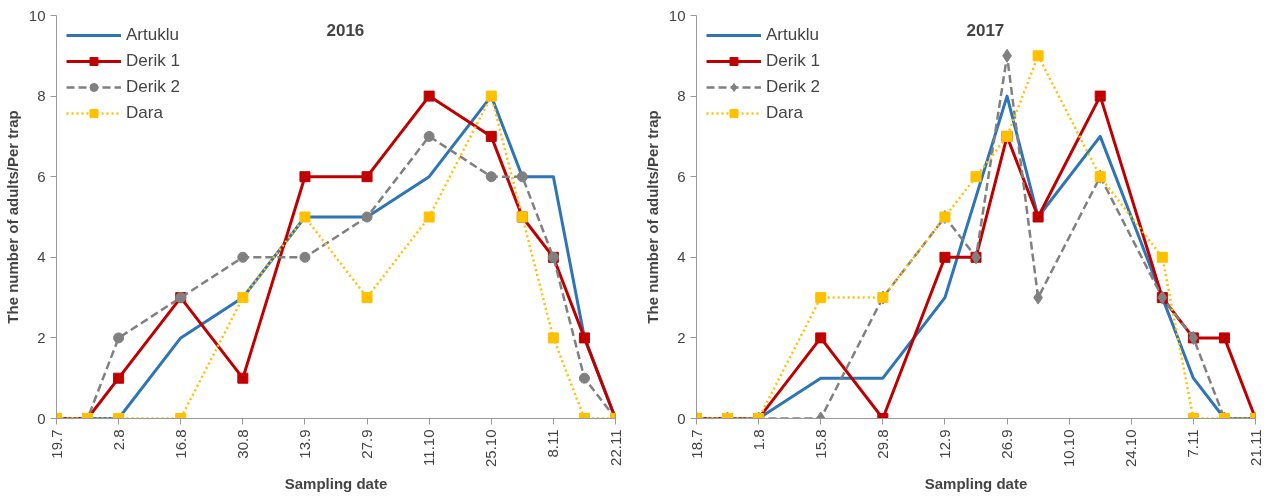 Image resolution: width=1287 pixels, height=500 pixels. I want to click on x-tick-label: 29.8, so click(882, 444).